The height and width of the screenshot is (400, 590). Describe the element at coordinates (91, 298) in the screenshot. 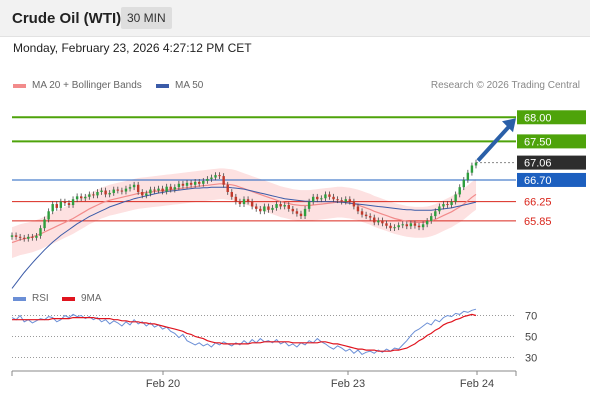

I see `legend-rsi-ma-label: 9MA` at that location.